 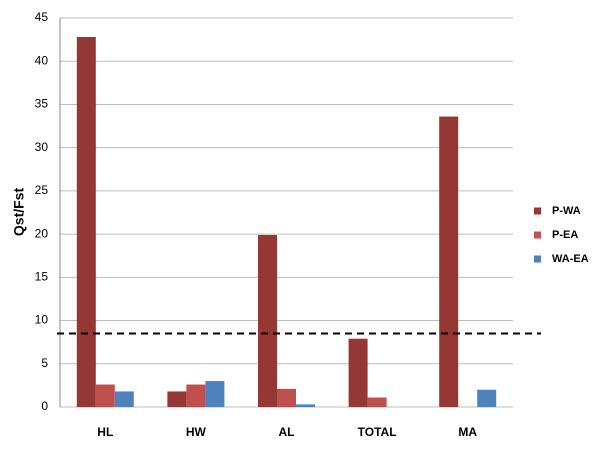 I want to click on legend-label: P-EA, so click(x=565, y=235).